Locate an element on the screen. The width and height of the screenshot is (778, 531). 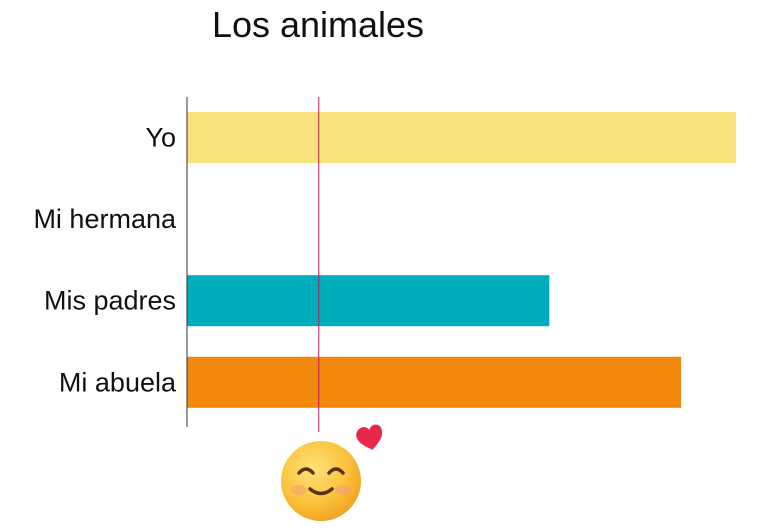
chart-title: Los animales is located at coordinates (318, 24).